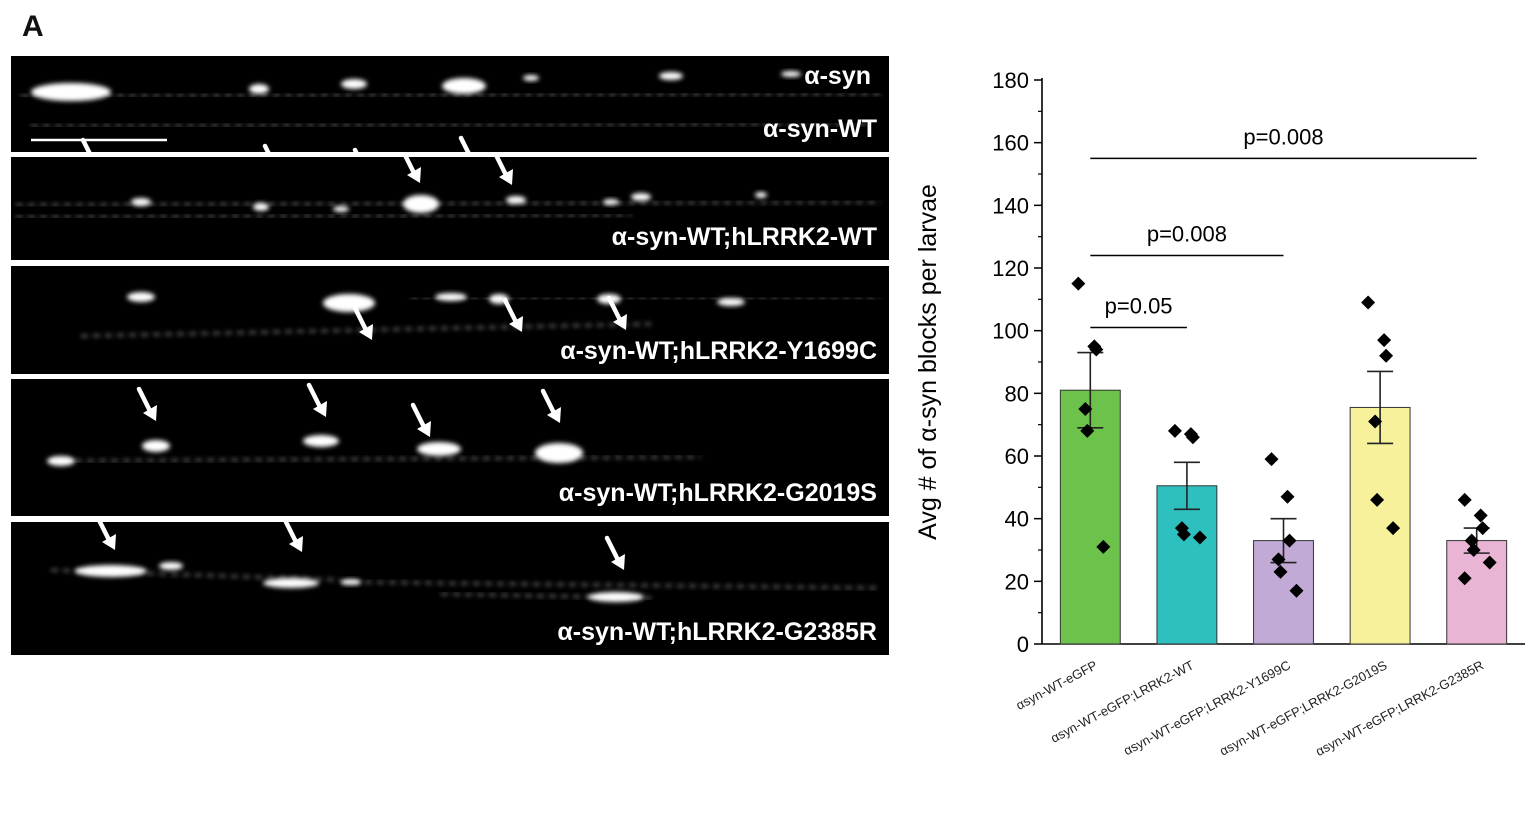  Describe the element at coordinates (1303, 707) in the screenshot. I see `x-tick-label: αsyn-WT-eGFP;LRRK2-G2019S` at that location.